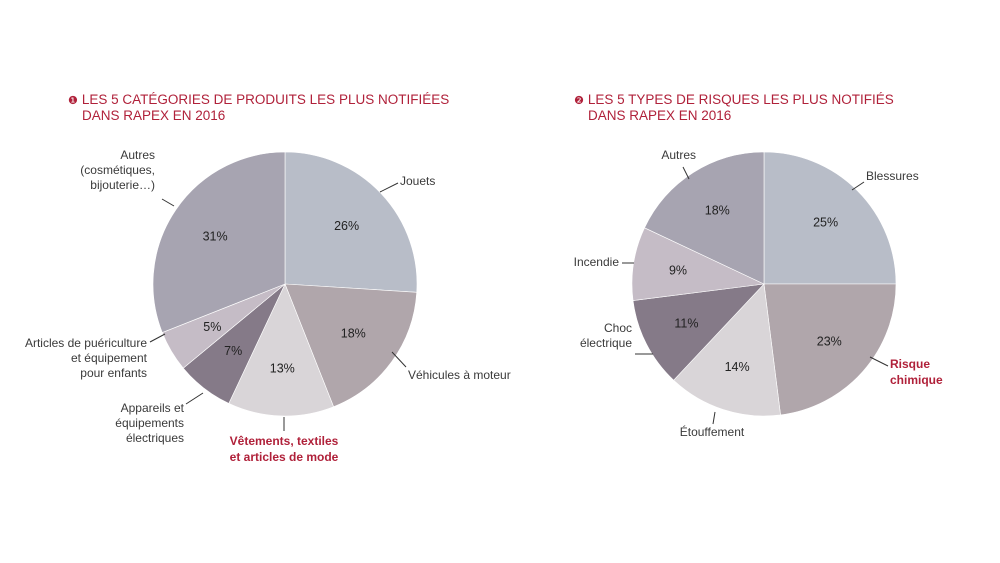 The height and width of the screenshot is (563, 1000). I want to click on slice-category-label: Autres(cosmétiques,bijouterie…), so click(117, 170).